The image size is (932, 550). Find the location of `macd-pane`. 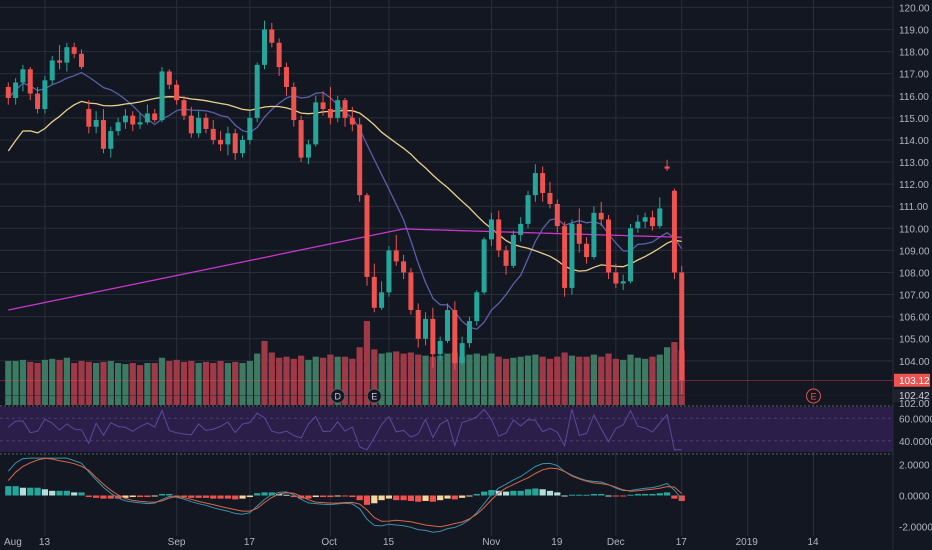

macd-pane is located at coordinates (345, 495).